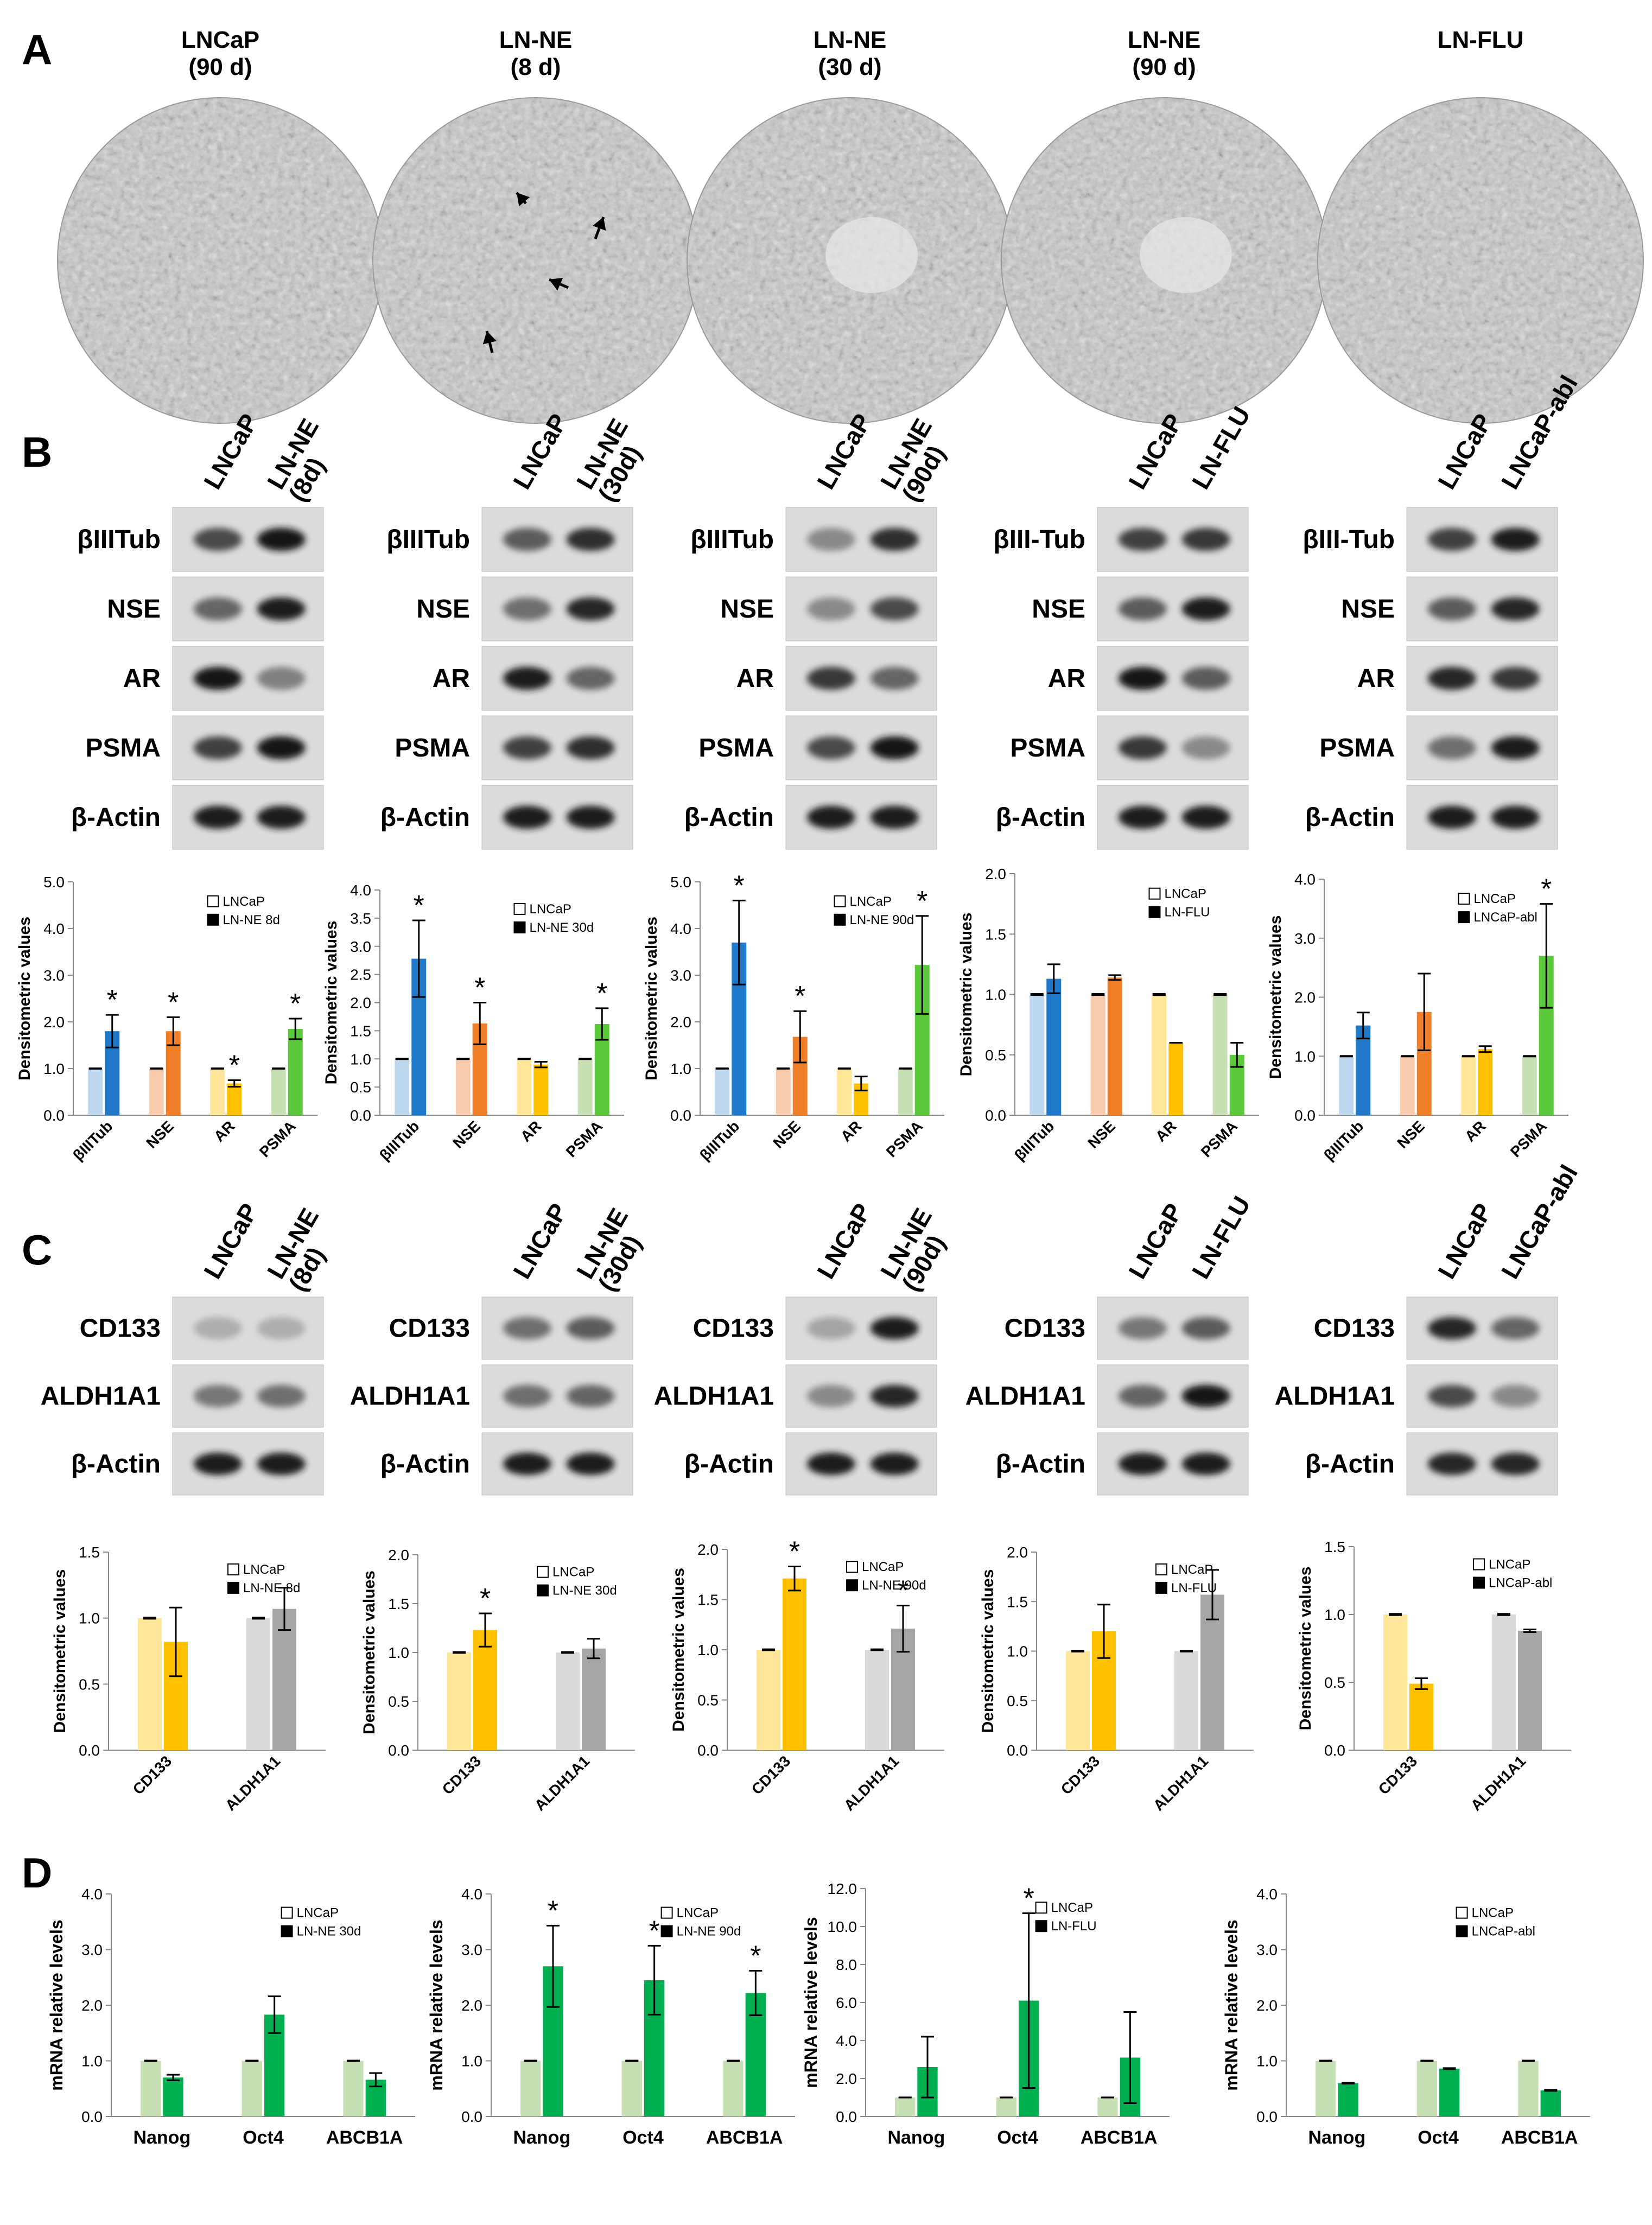  I want to click on legend-label: LN-NE 90d, so click(882, 920).